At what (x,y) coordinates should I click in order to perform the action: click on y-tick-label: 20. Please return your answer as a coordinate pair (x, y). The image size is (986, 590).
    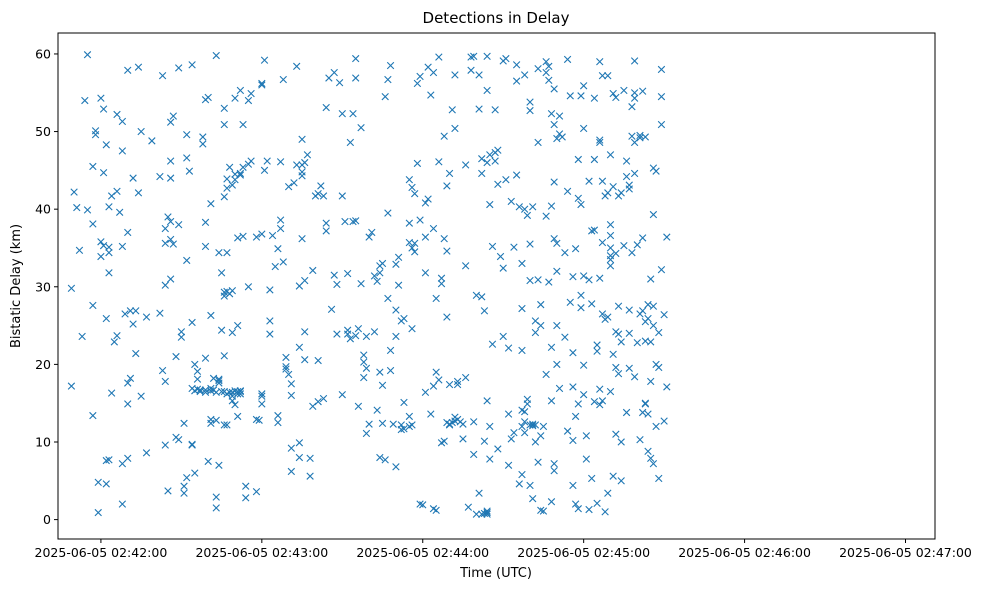
    Looking at the image, I should click on (43, 364).